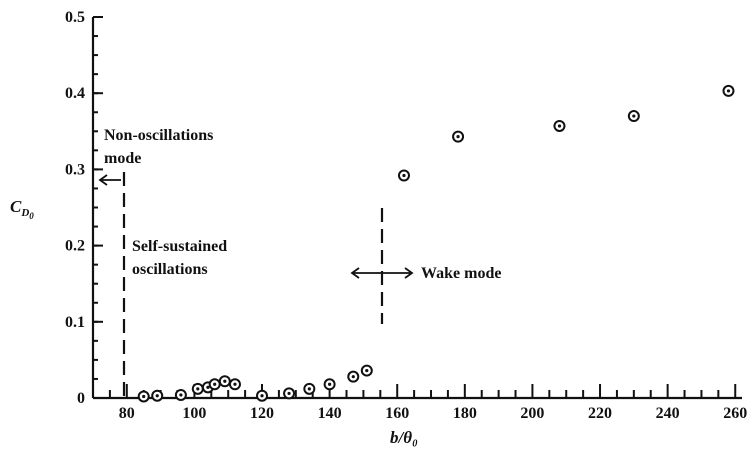 The height and width of the screenshot is (455, 749). What do you see at coordinates (179, 246) in the screenshot?
I see `annotation-self-sustained-line1: Self-sustained` at bounding box center [179, 246].